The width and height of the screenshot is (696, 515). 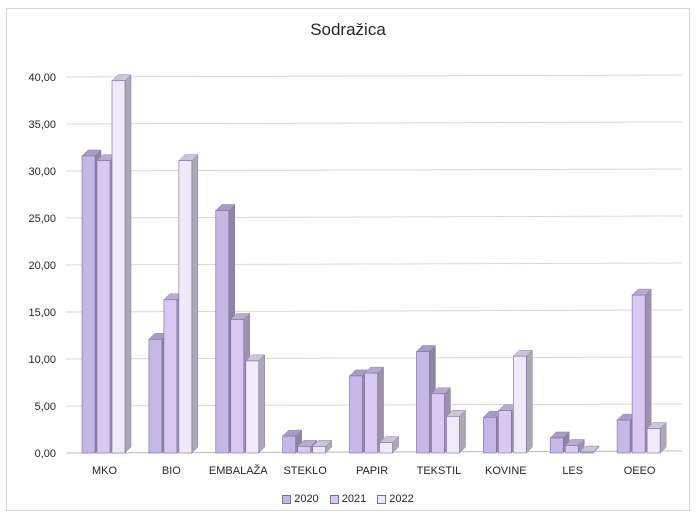 I want to click on bar-mko-2022, so click(x=121, y=264).